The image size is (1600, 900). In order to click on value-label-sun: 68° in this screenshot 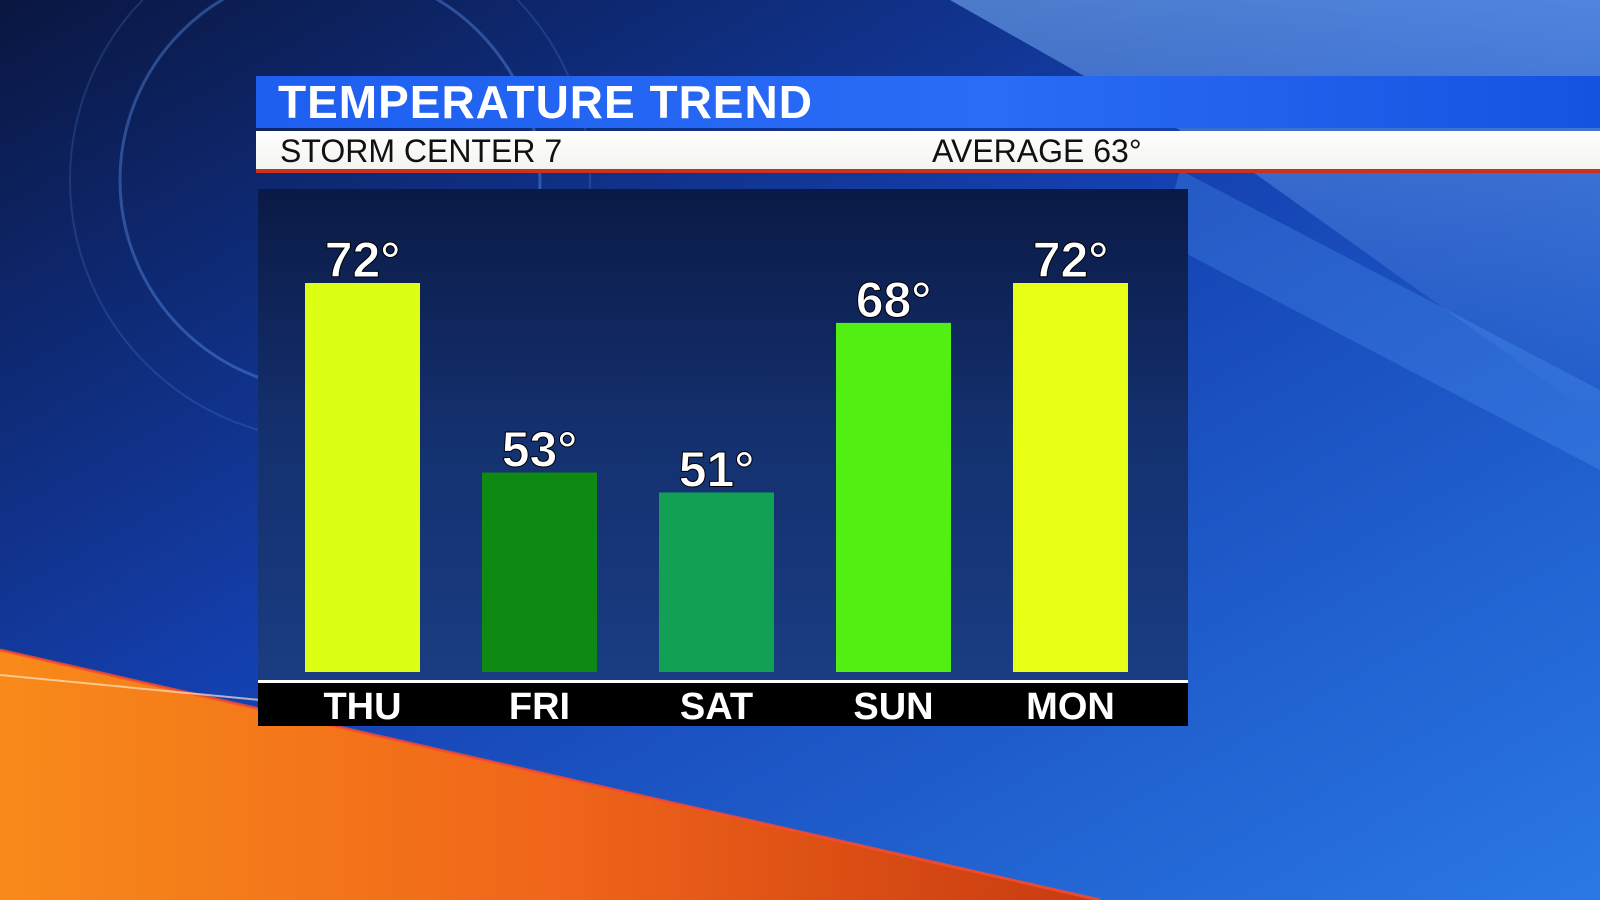, I will do `click(894, 300)`.